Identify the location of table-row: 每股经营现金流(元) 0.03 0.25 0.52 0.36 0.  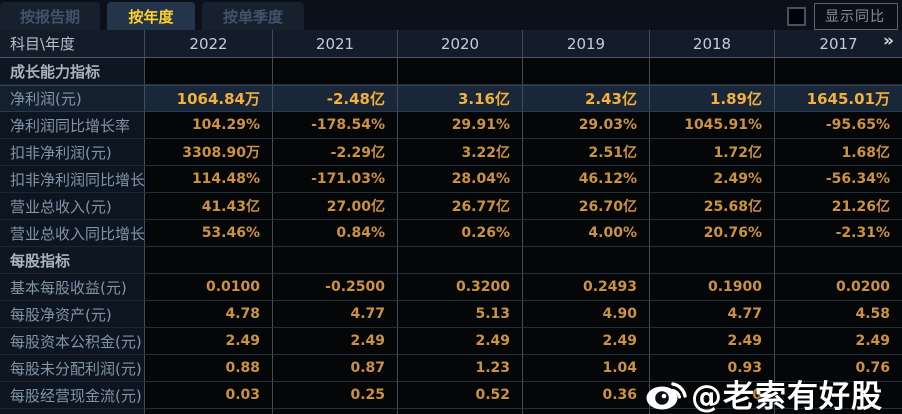
(451, 395).